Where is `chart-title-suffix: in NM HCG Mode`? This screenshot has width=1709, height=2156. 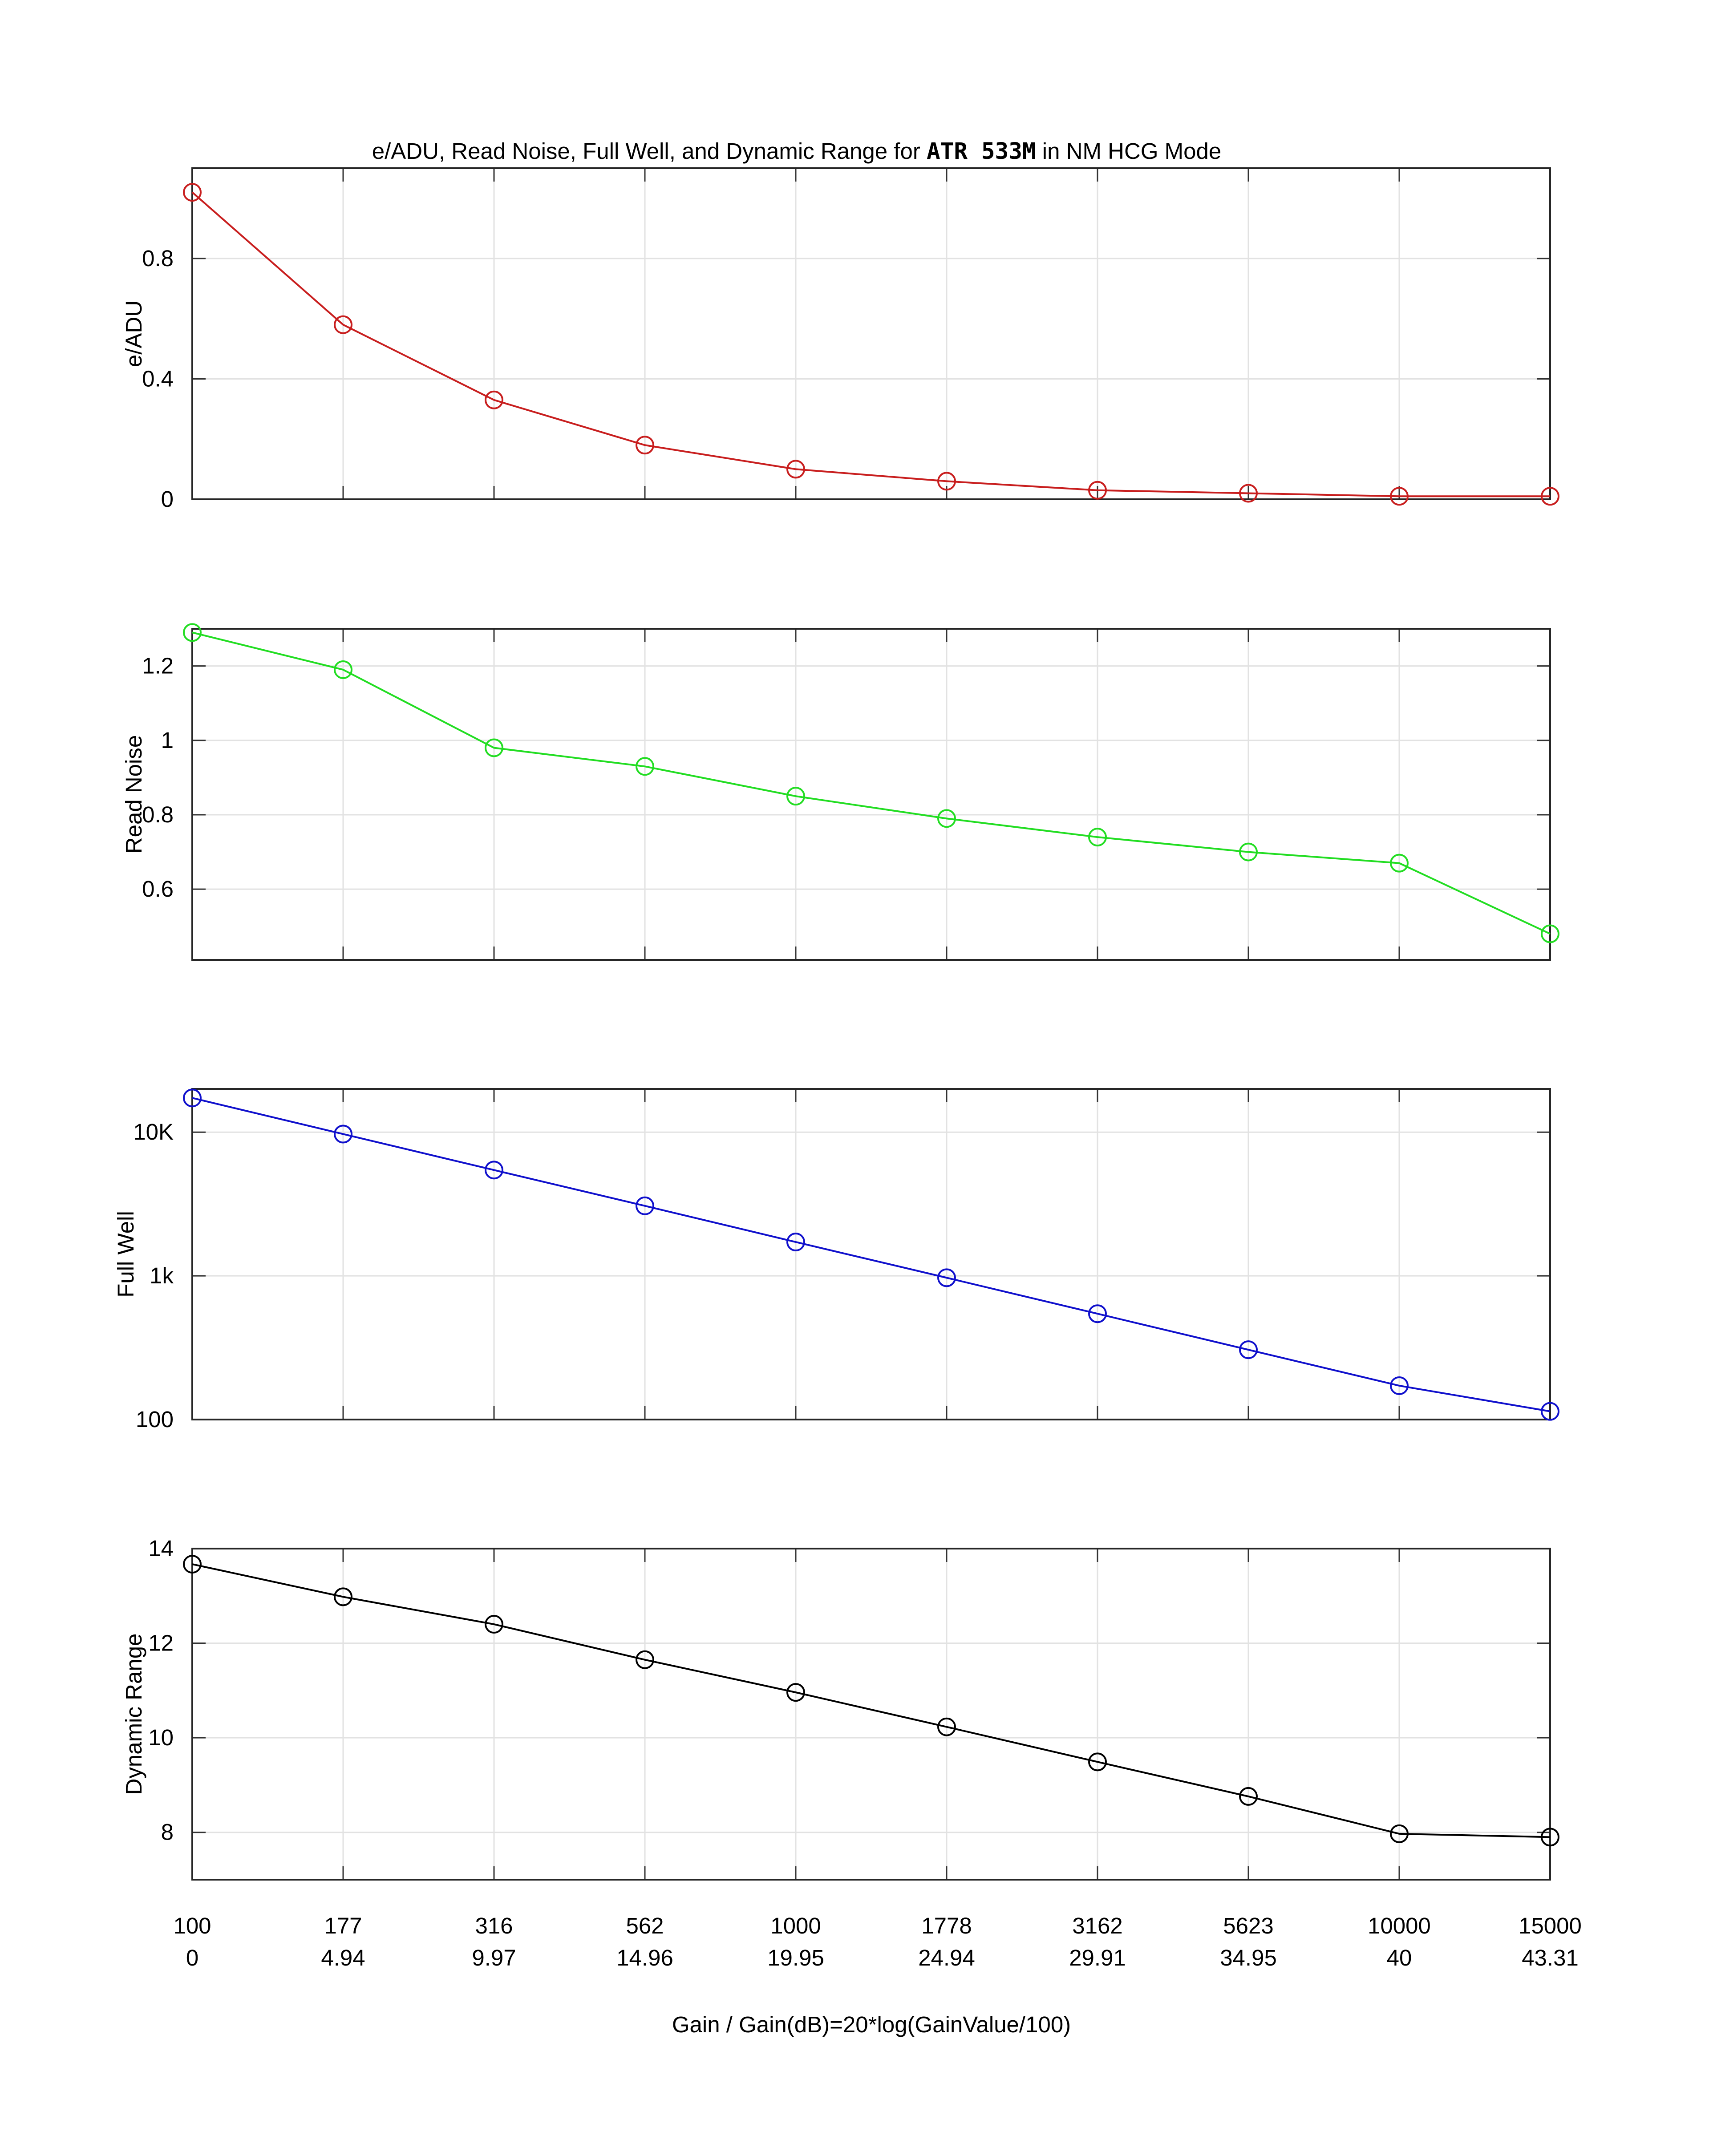
chart-title-suffix: in NM HCG Mode is located at coordinates (1129, 151).